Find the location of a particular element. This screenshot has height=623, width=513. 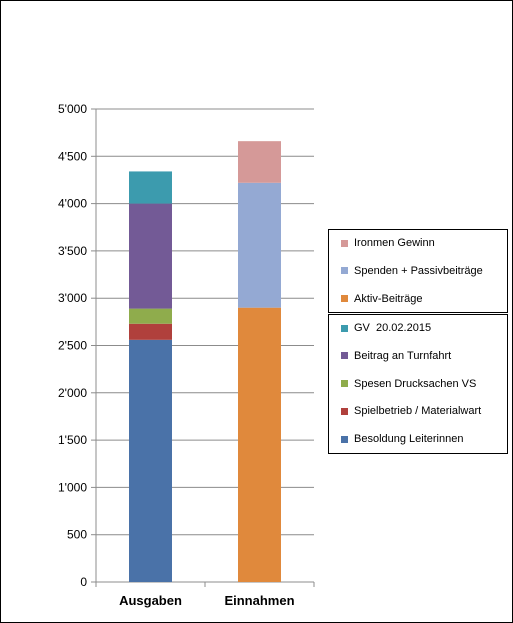

legend-item: Spielbetrieb / Materialwart is located at coordinates (411, 411).